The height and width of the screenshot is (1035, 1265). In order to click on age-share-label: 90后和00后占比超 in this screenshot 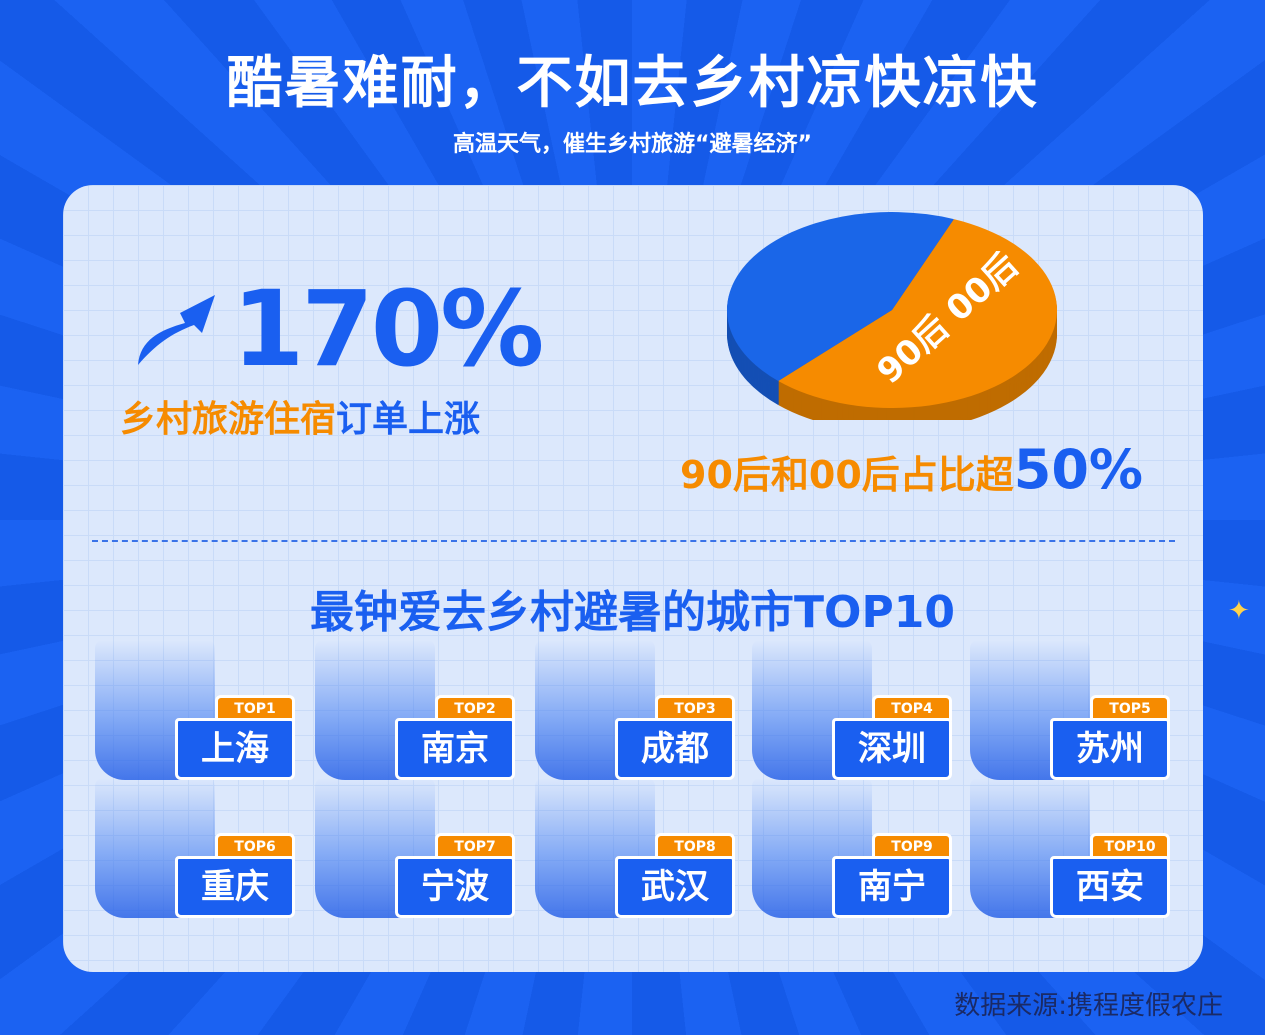, I will do `click(847, 475)`.